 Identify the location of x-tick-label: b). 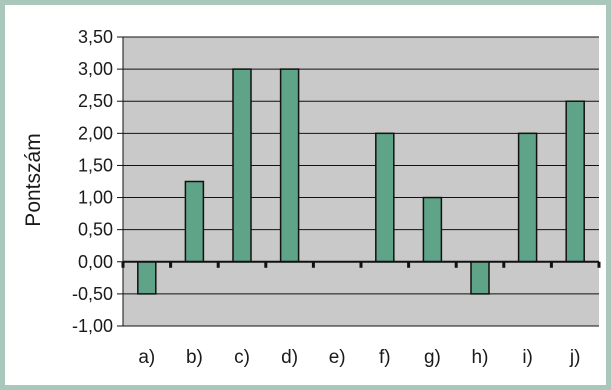
(194, 357).